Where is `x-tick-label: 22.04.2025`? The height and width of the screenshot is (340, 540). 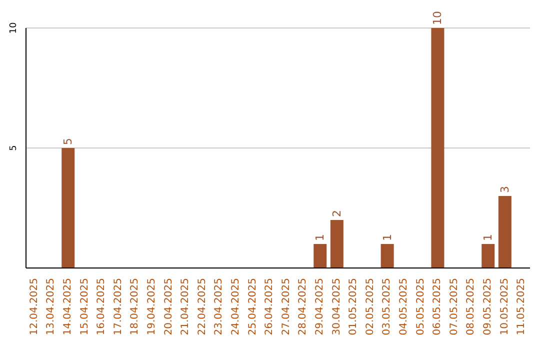
x-tick-label: 22.04.2025 is located at coordinates (202, 307).